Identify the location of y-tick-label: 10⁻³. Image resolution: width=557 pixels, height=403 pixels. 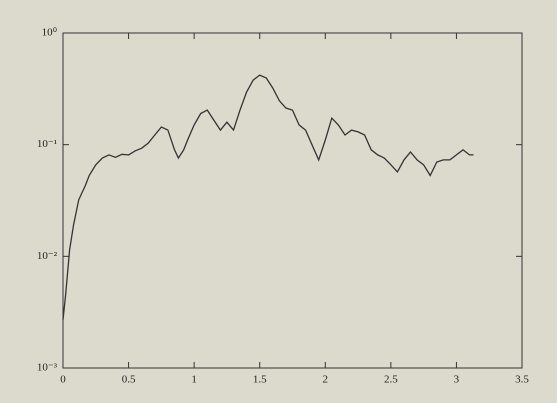
(47, 368).